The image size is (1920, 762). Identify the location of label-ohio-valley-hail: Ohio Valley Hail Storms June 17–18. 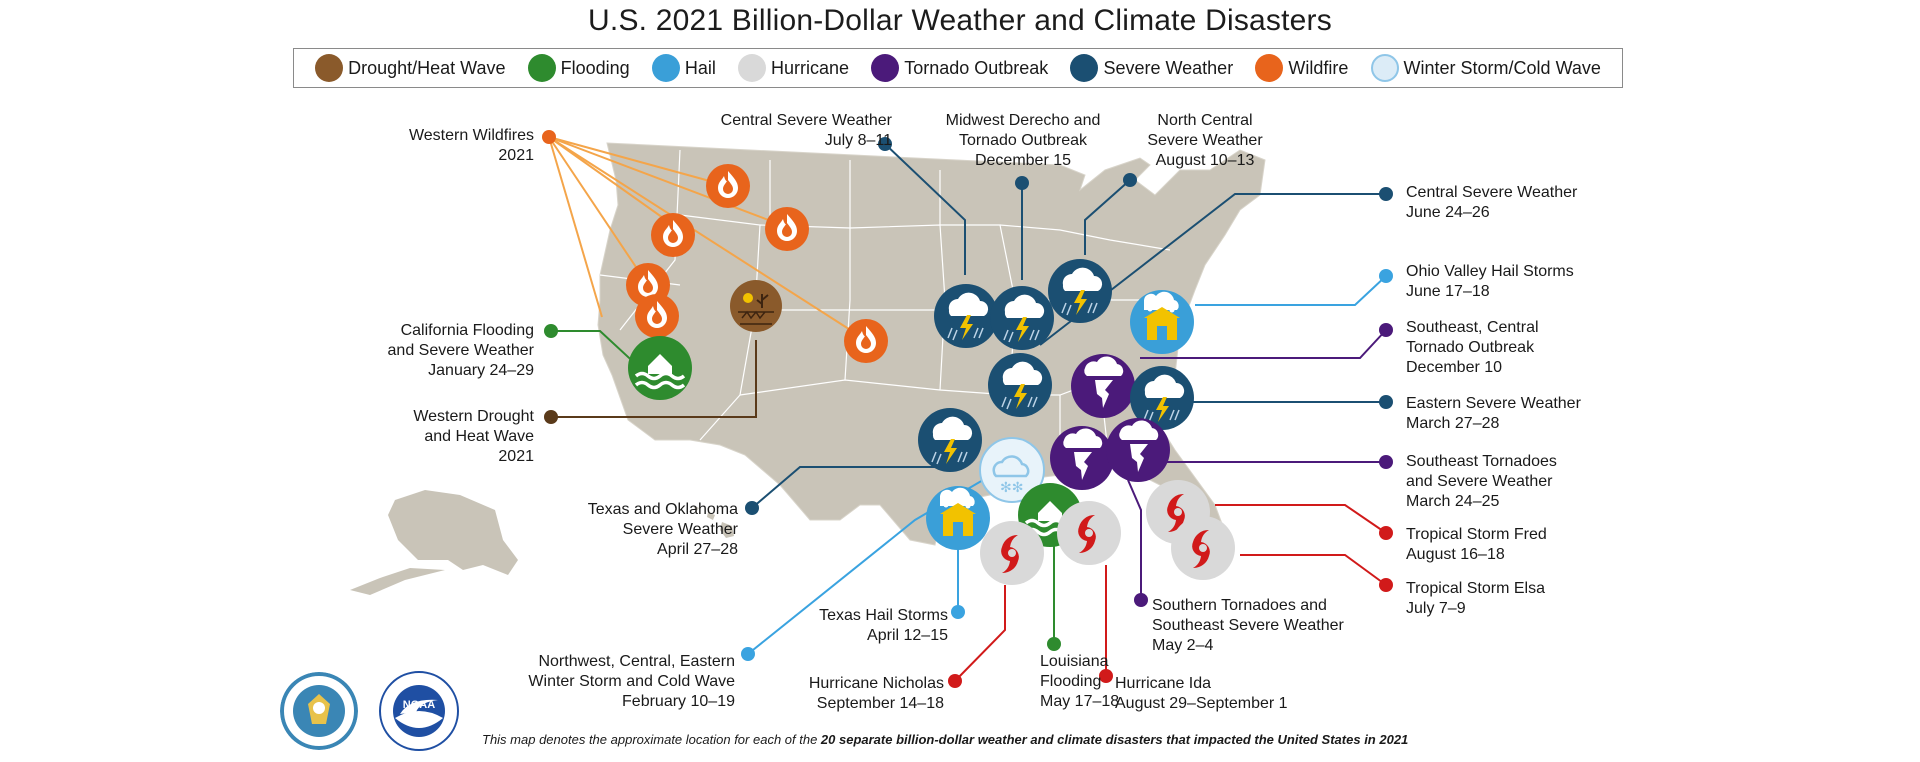
(1490, 281).